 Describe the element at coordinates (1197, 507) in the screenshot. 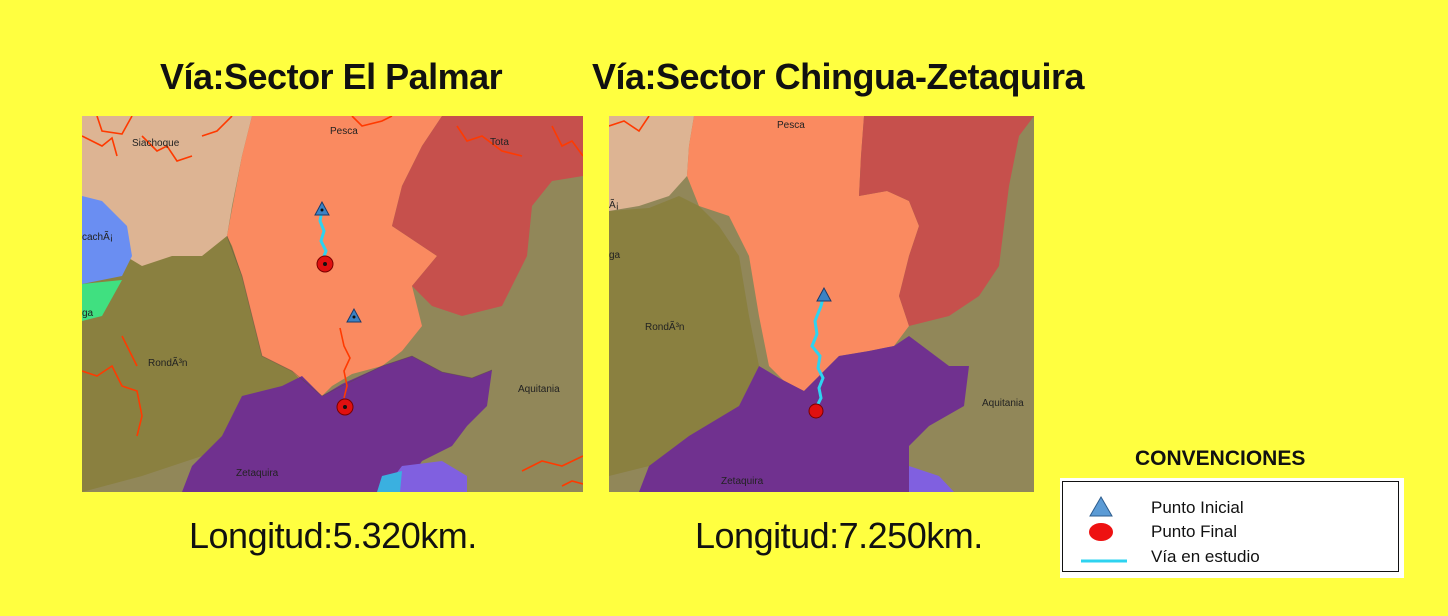

I see `legend-label-start: Punto Inicial` at that location.